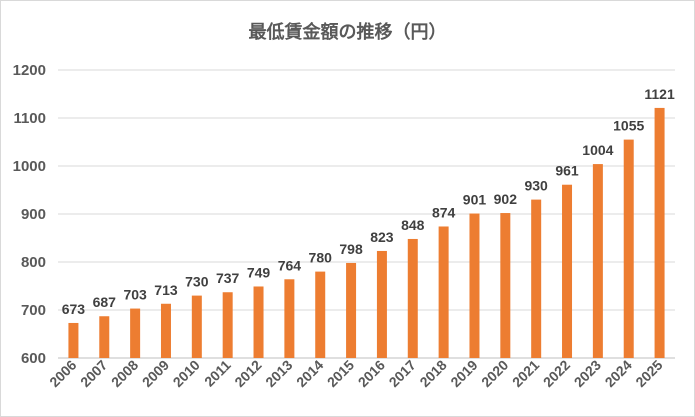 The width and height of the screenshot is (695, 417). I want to click on y-tick-label: 1000, so click(29, 166).